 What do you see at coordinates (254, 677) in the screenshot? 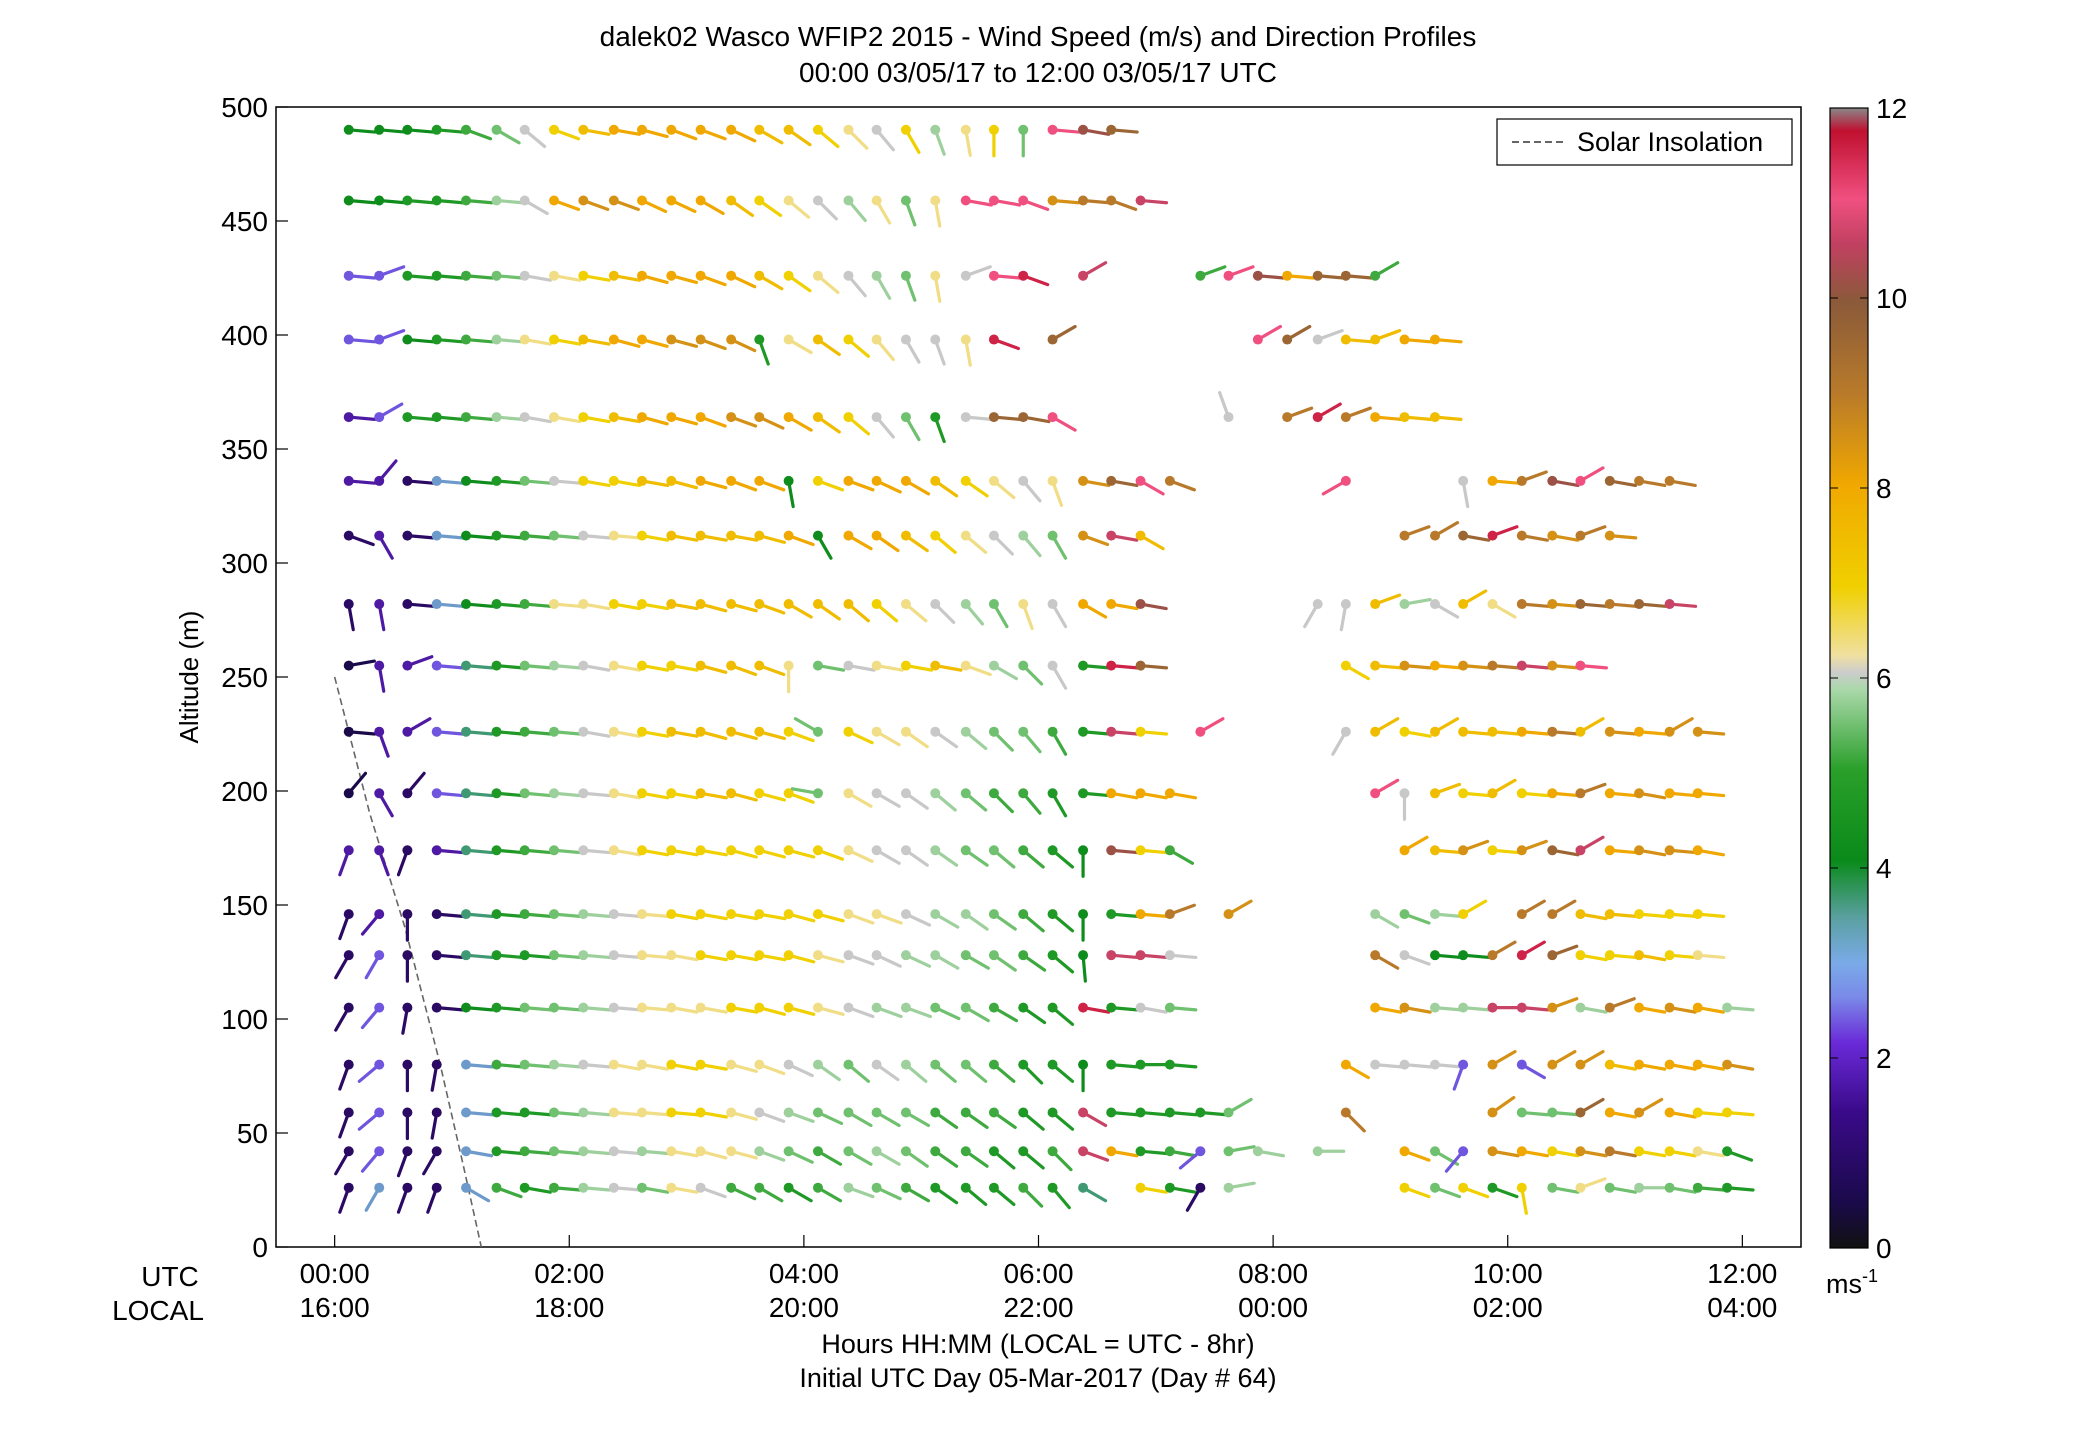
I see `y-axis: 0 50 100 150 200 250 300 350 400 450 500` at bounding box center [254, 677].